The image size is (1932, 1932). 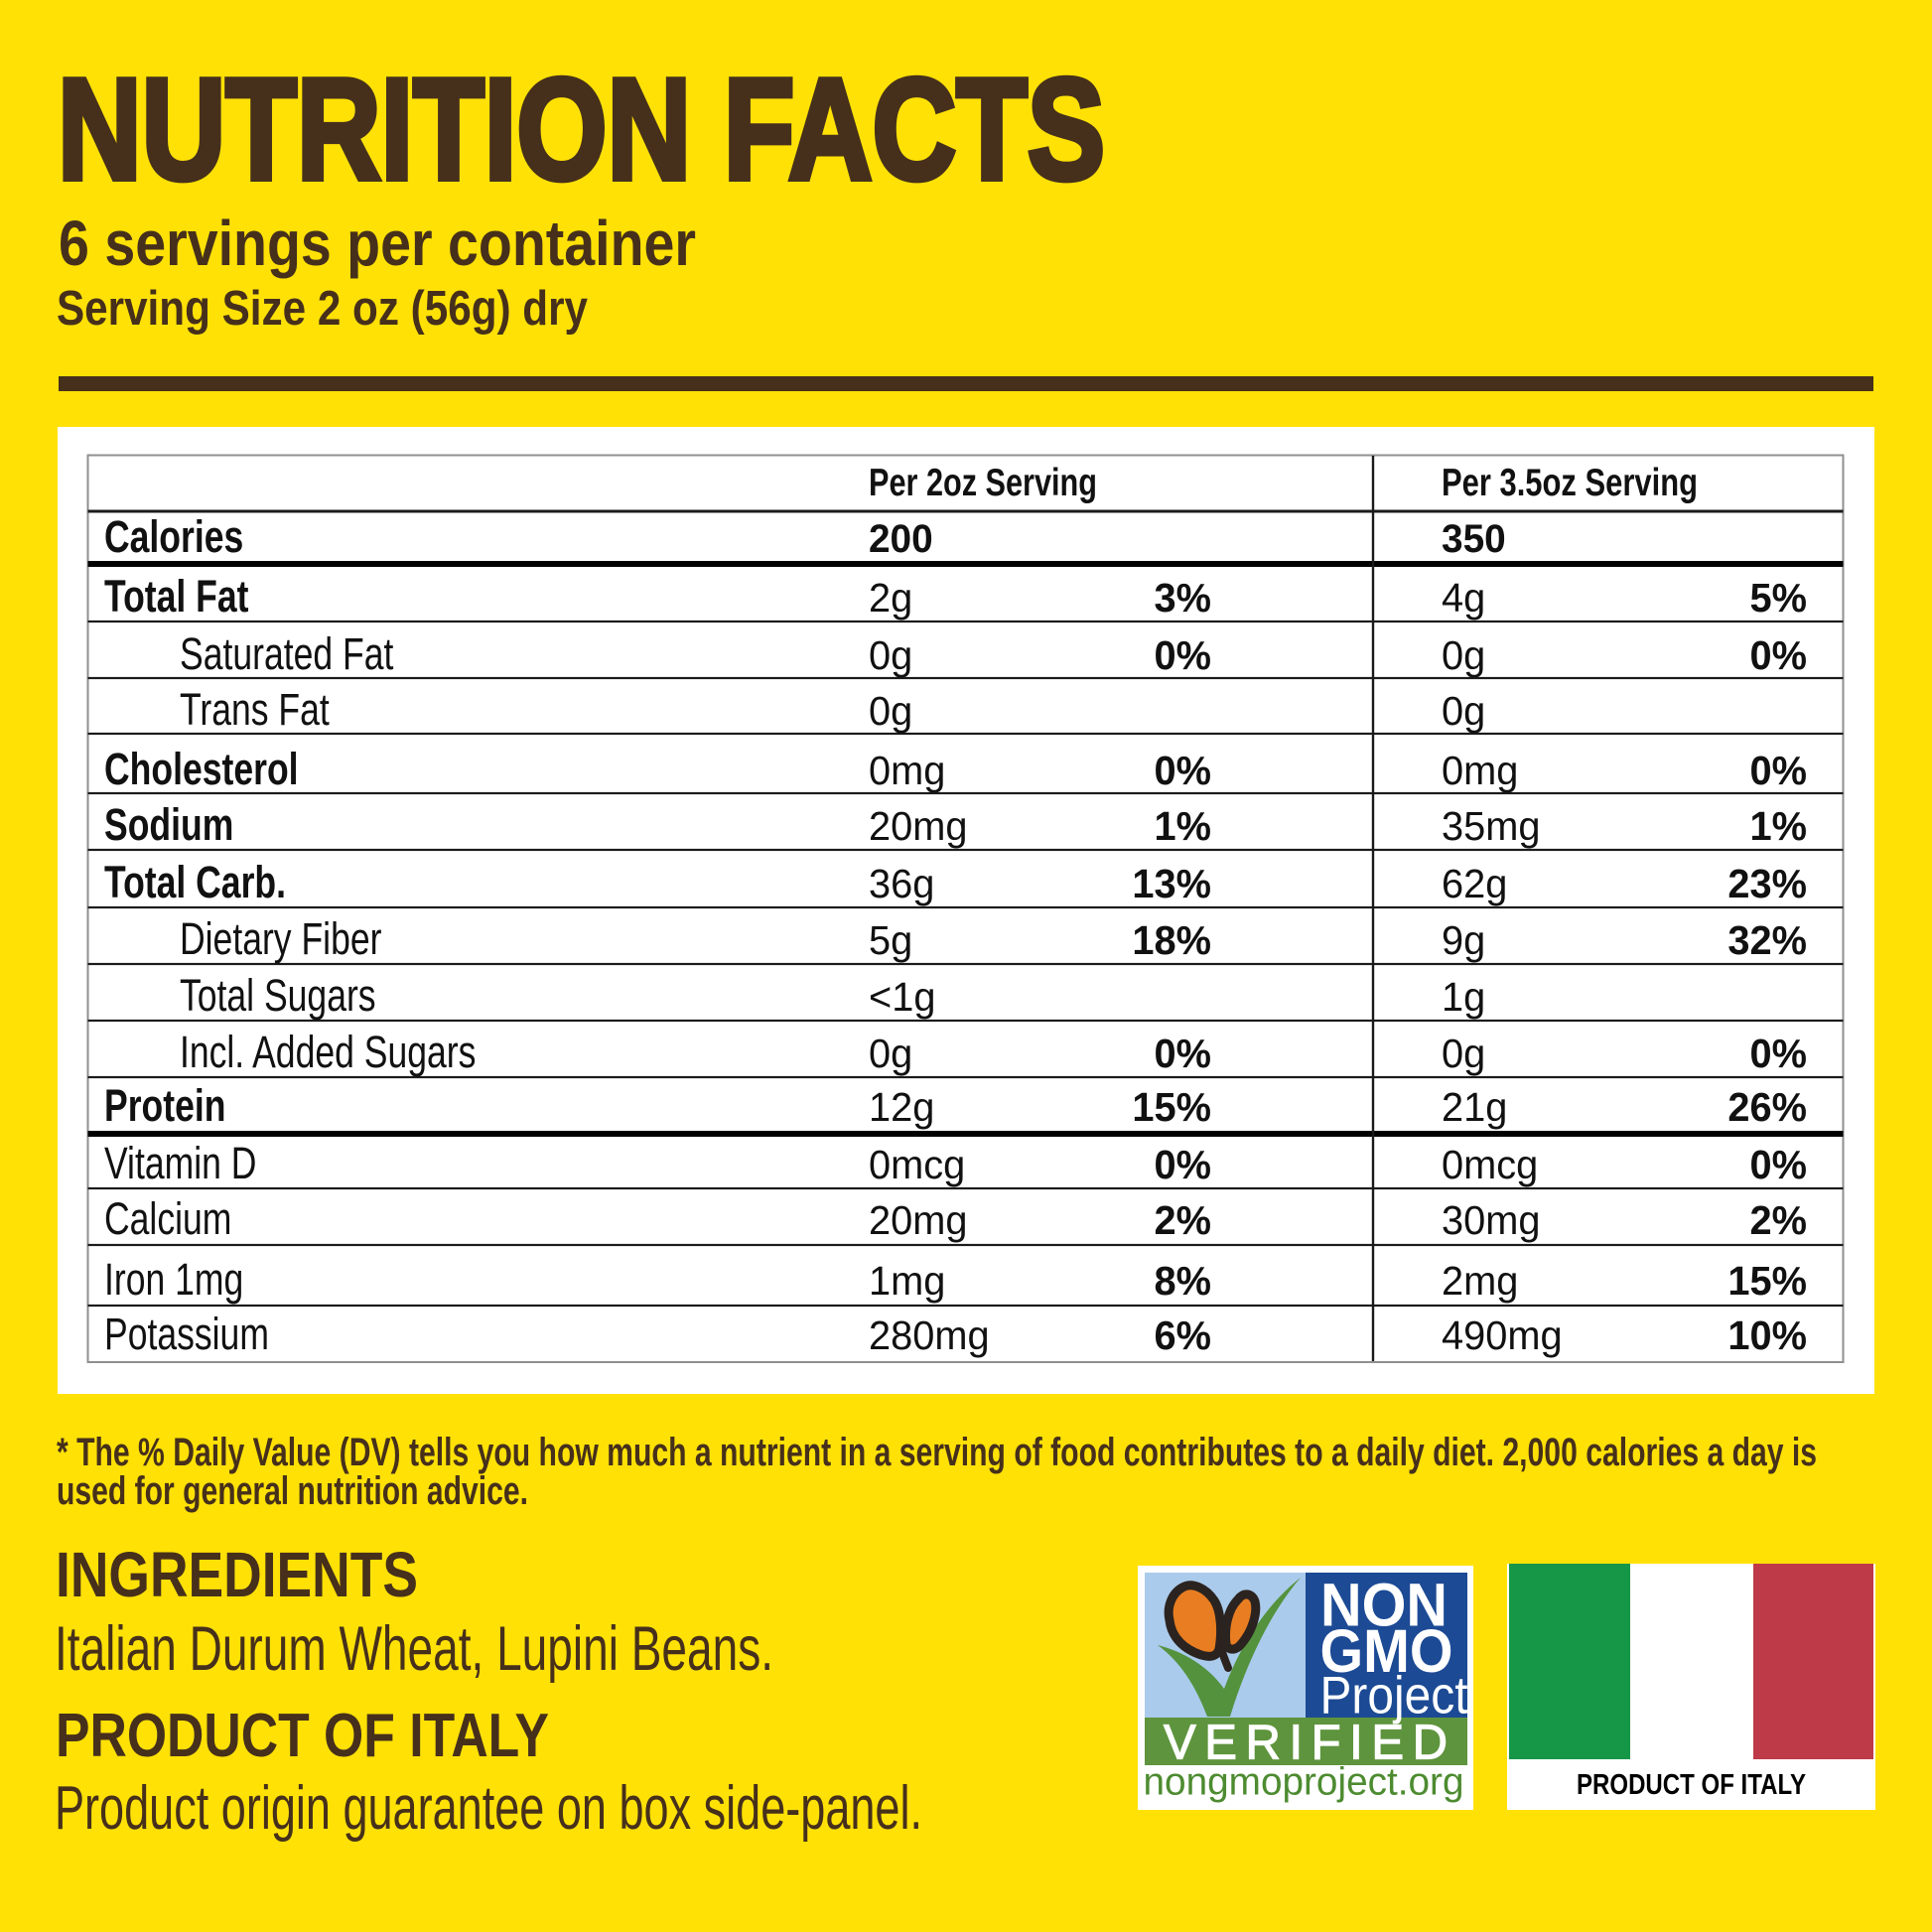 What do you see at coordinates (186, 1334) in the screenshot?
I see `svg-text: Potassium` at bounding box center [186, 1334].